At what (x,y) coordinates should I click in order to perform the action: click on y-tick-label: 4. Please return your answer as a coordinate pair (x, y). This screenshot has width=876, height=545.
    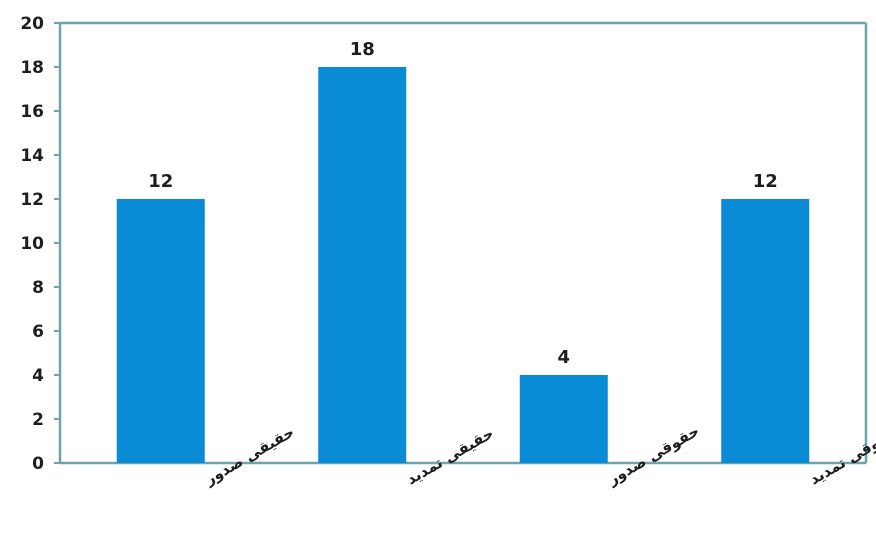
    Looking at the image, I should click on (38, 376).